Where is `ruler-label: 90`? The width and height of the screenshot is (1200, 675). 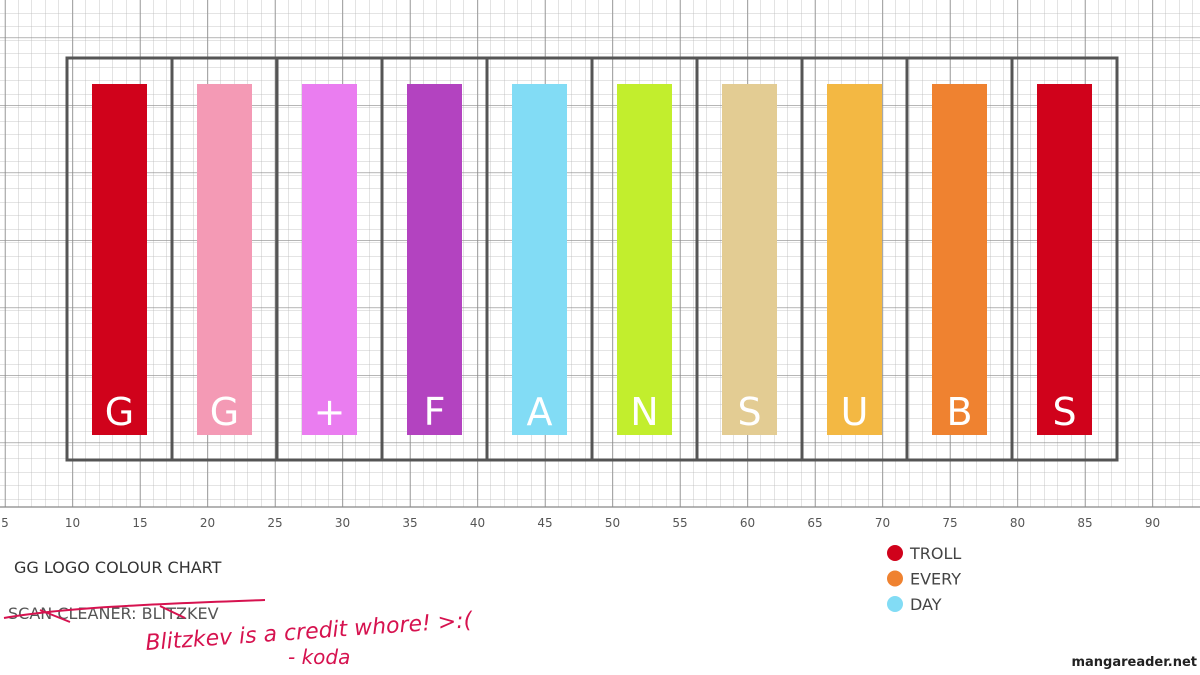
ruler-label: 90 is located at coordinates (1152, 523).